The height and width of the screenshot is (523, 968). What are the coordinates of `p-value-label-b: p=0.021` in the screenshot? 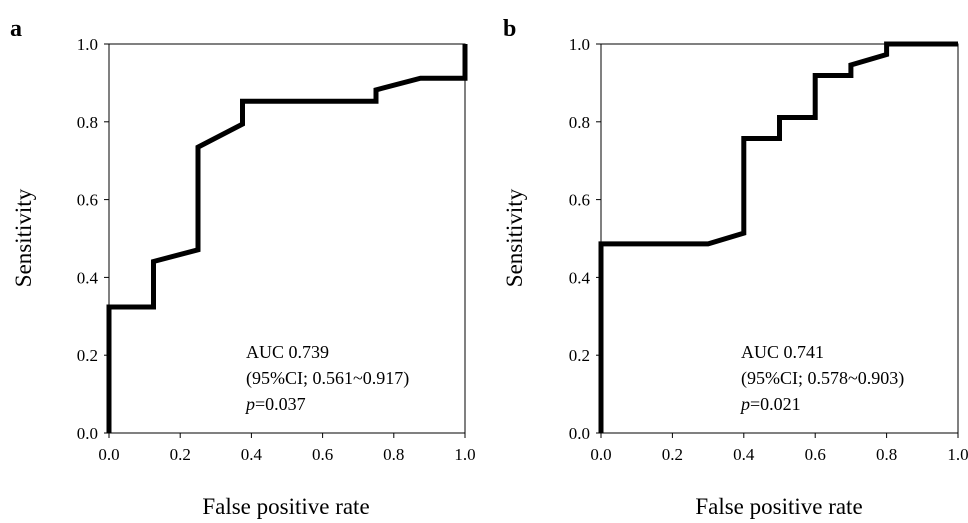 It's located at (770, 404).